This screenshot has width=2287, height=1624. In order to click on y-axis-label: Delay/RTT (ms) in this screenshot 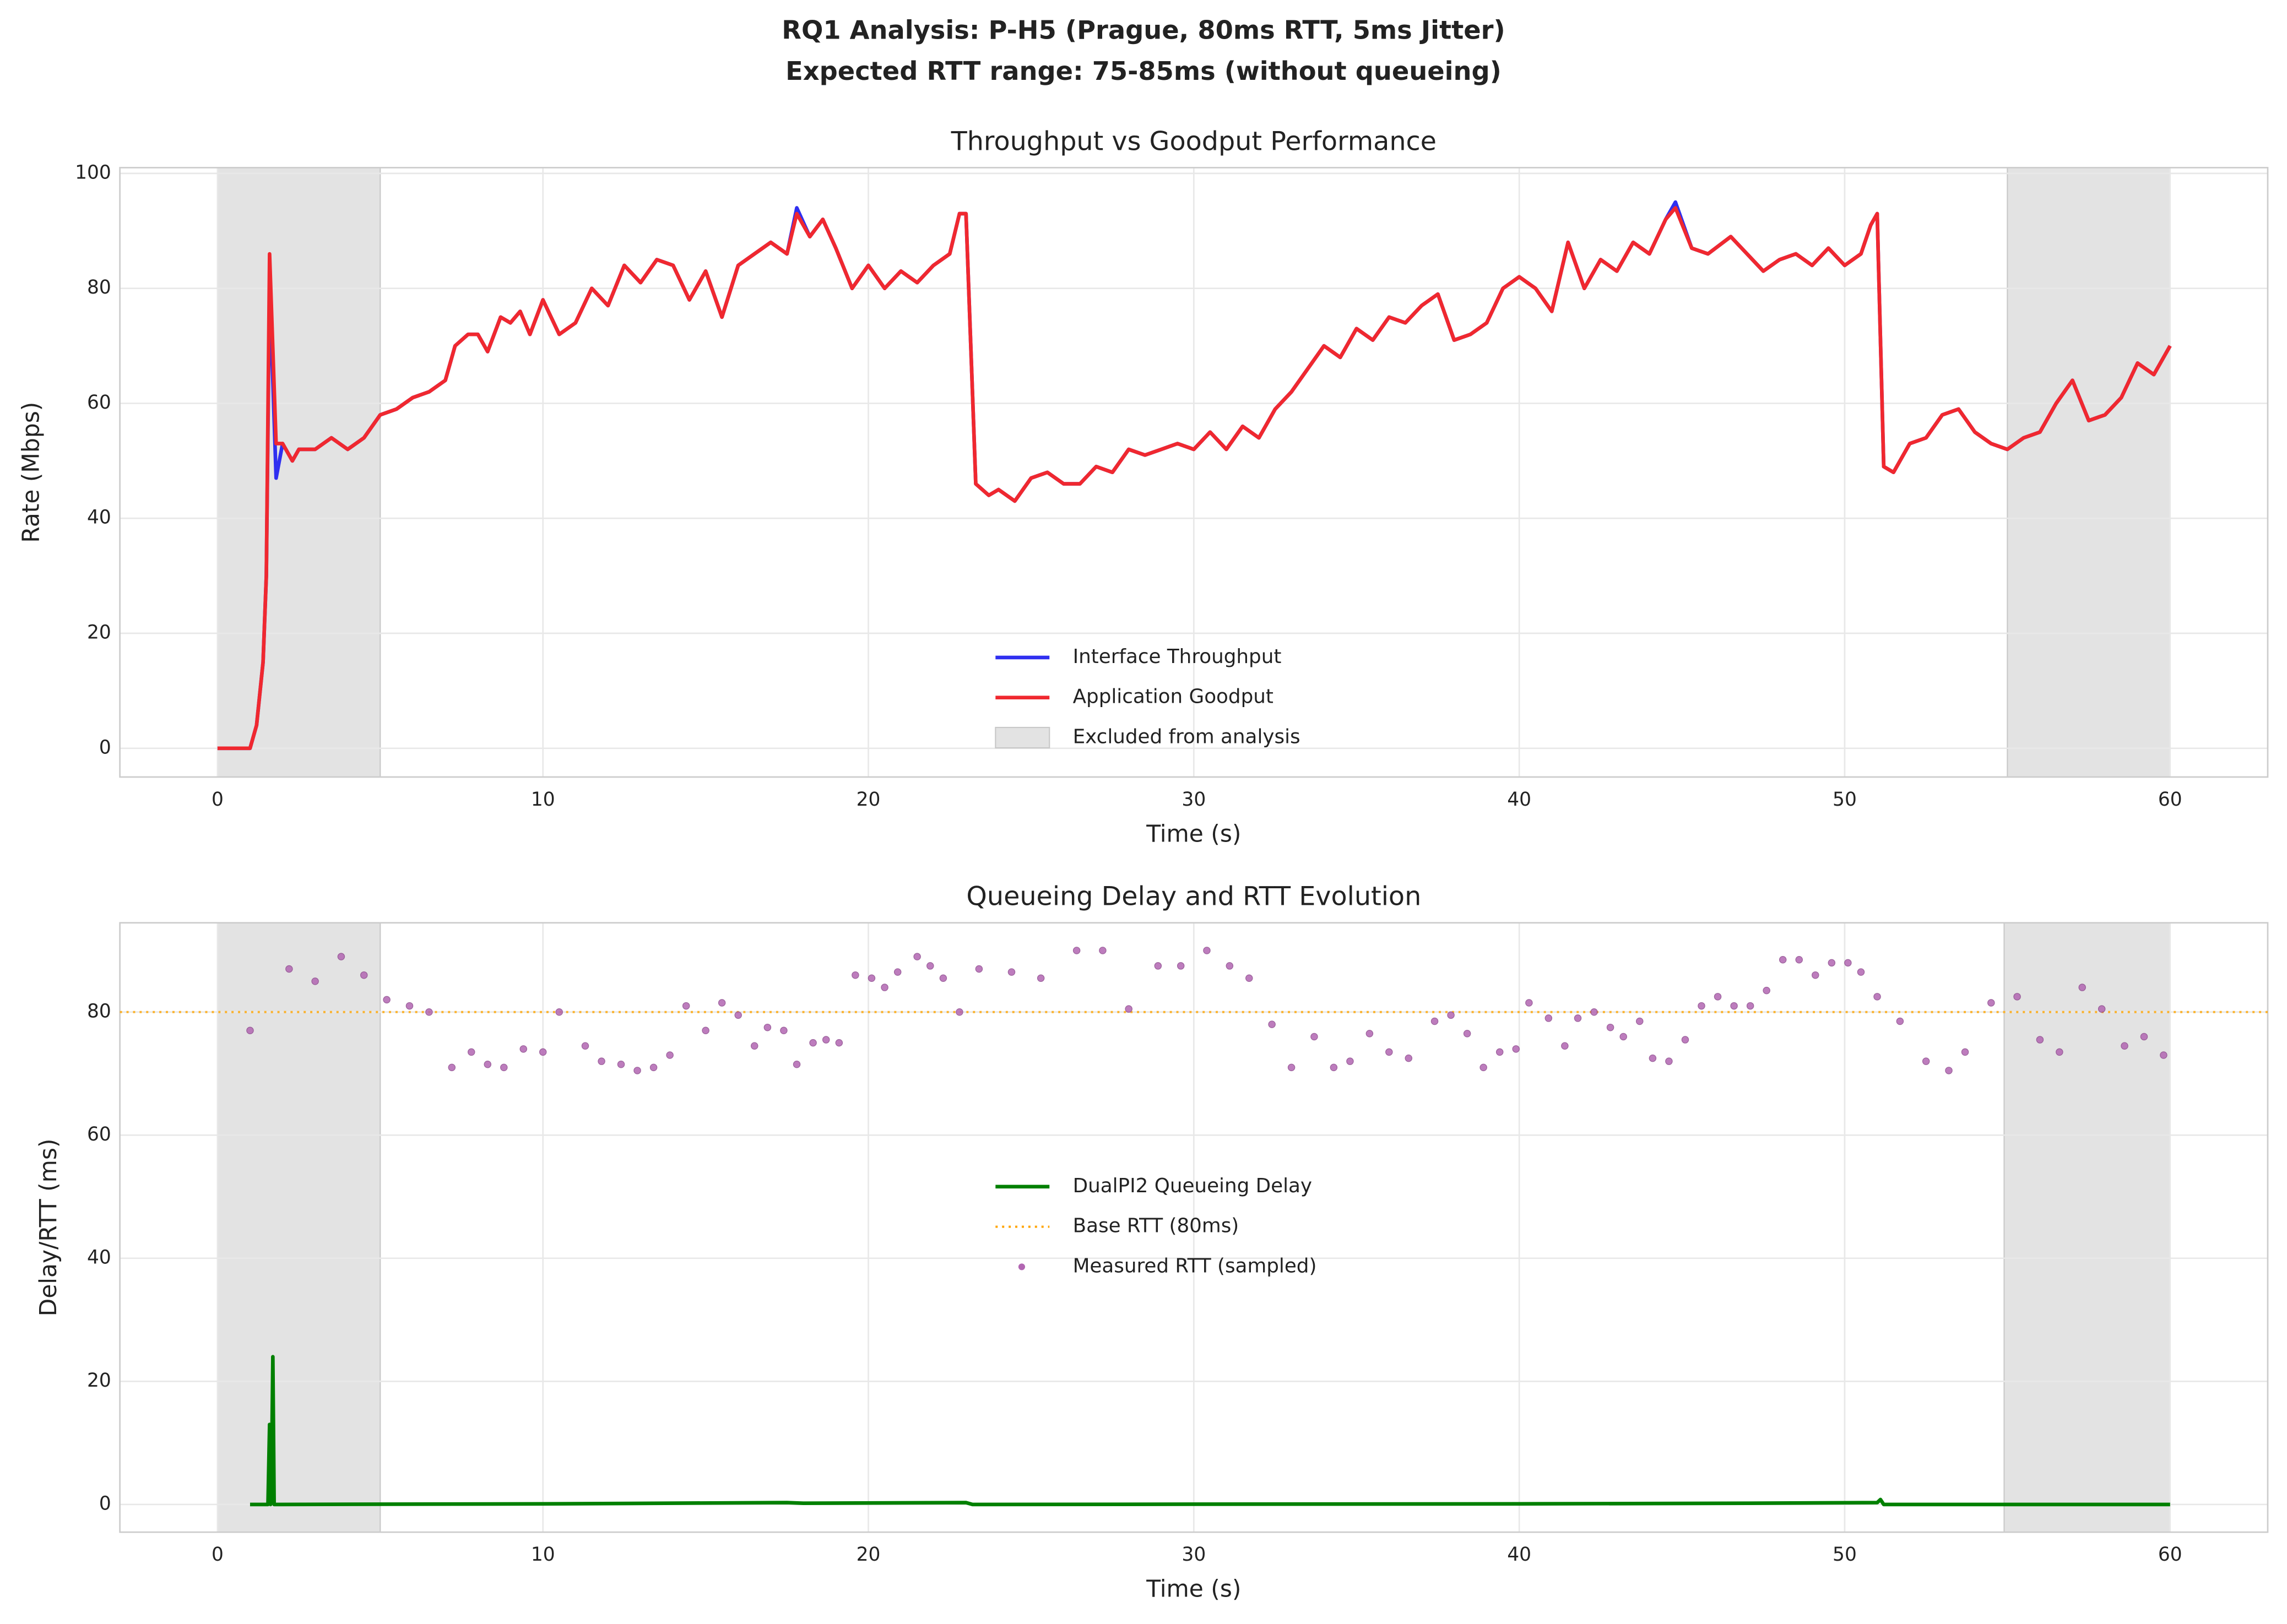, I will do `click(48, 1228)`.